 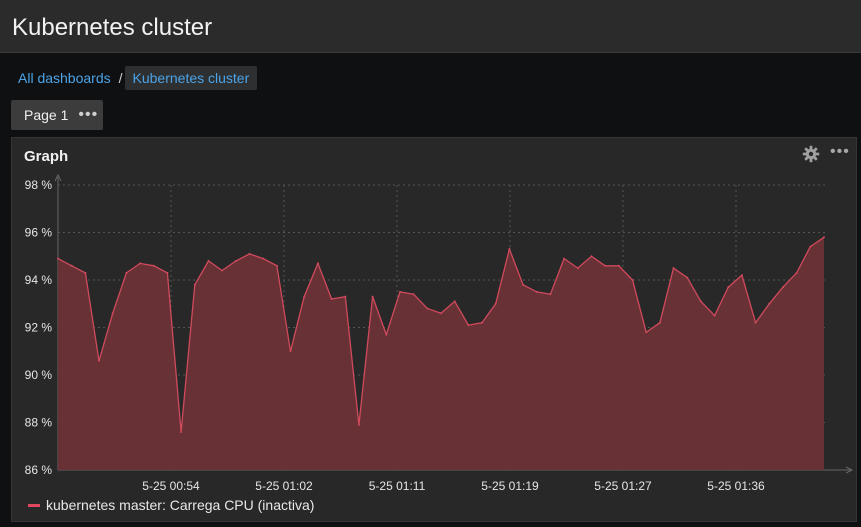 What do you see at coordinates (39, 423) in the screenshot?
I see `y-tick-label: 88 %` at bounding box center [39, 423].